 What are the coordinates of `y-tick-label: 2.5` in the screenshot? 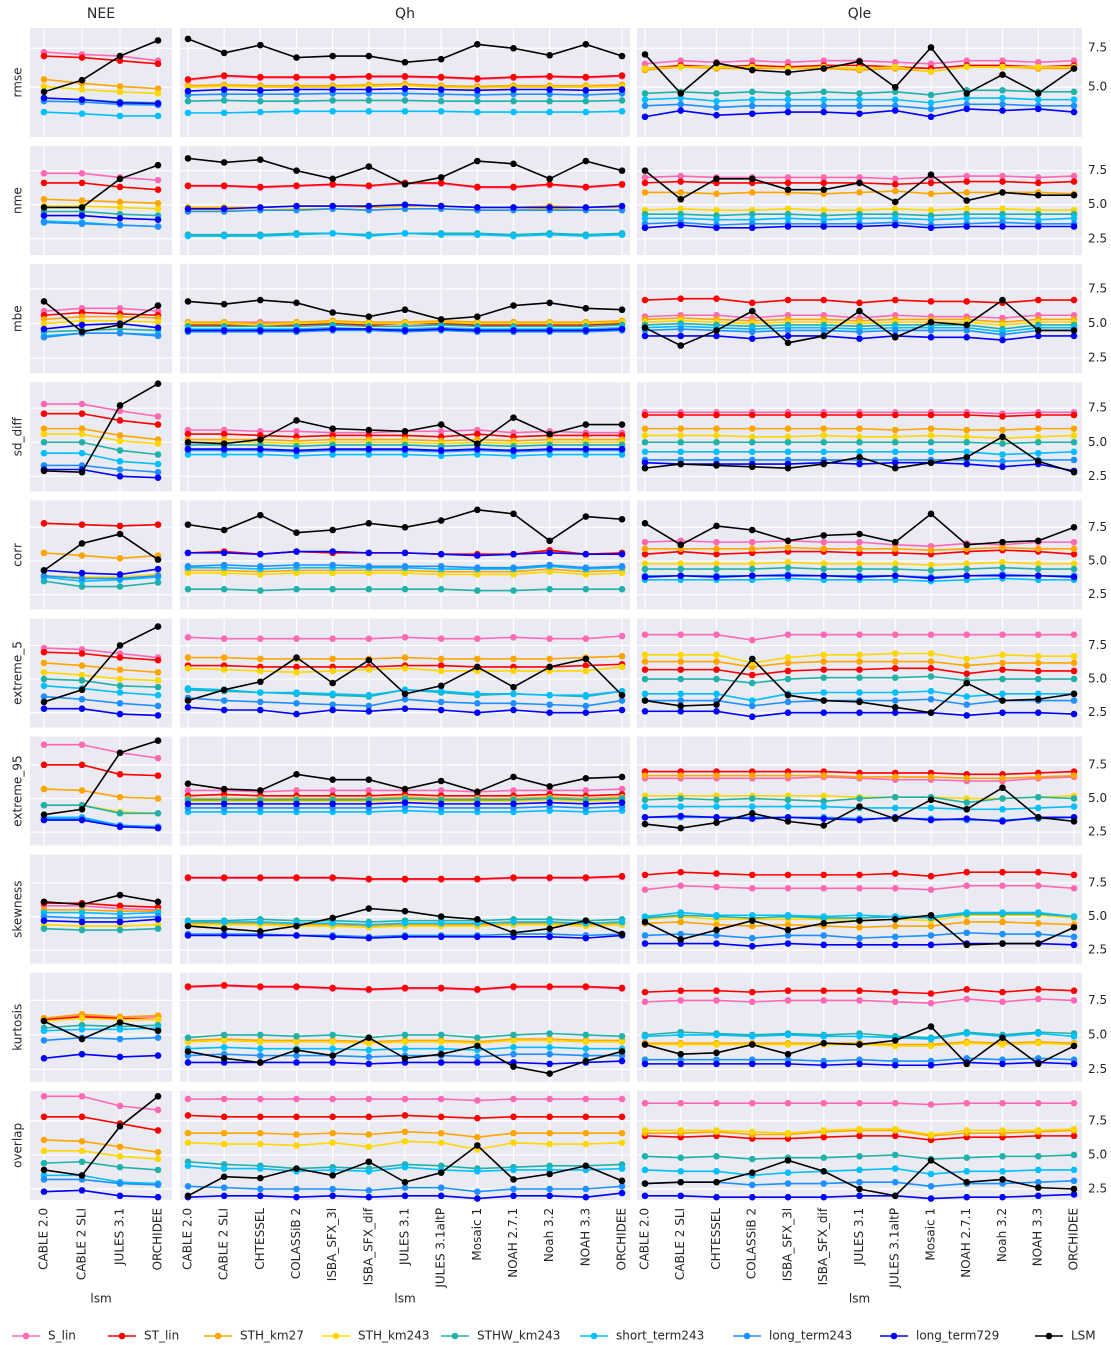 It's located at (1097, 1069).